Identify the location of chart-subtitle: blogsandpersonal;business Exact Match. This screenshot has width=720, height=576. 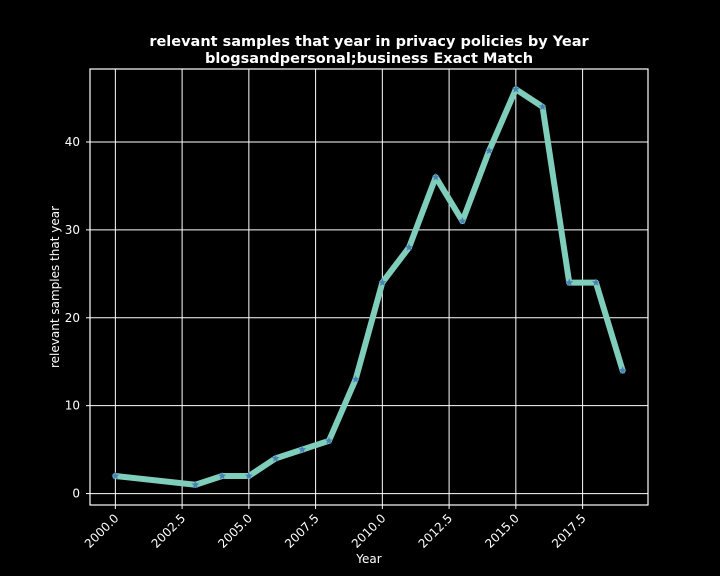
(369, 59).